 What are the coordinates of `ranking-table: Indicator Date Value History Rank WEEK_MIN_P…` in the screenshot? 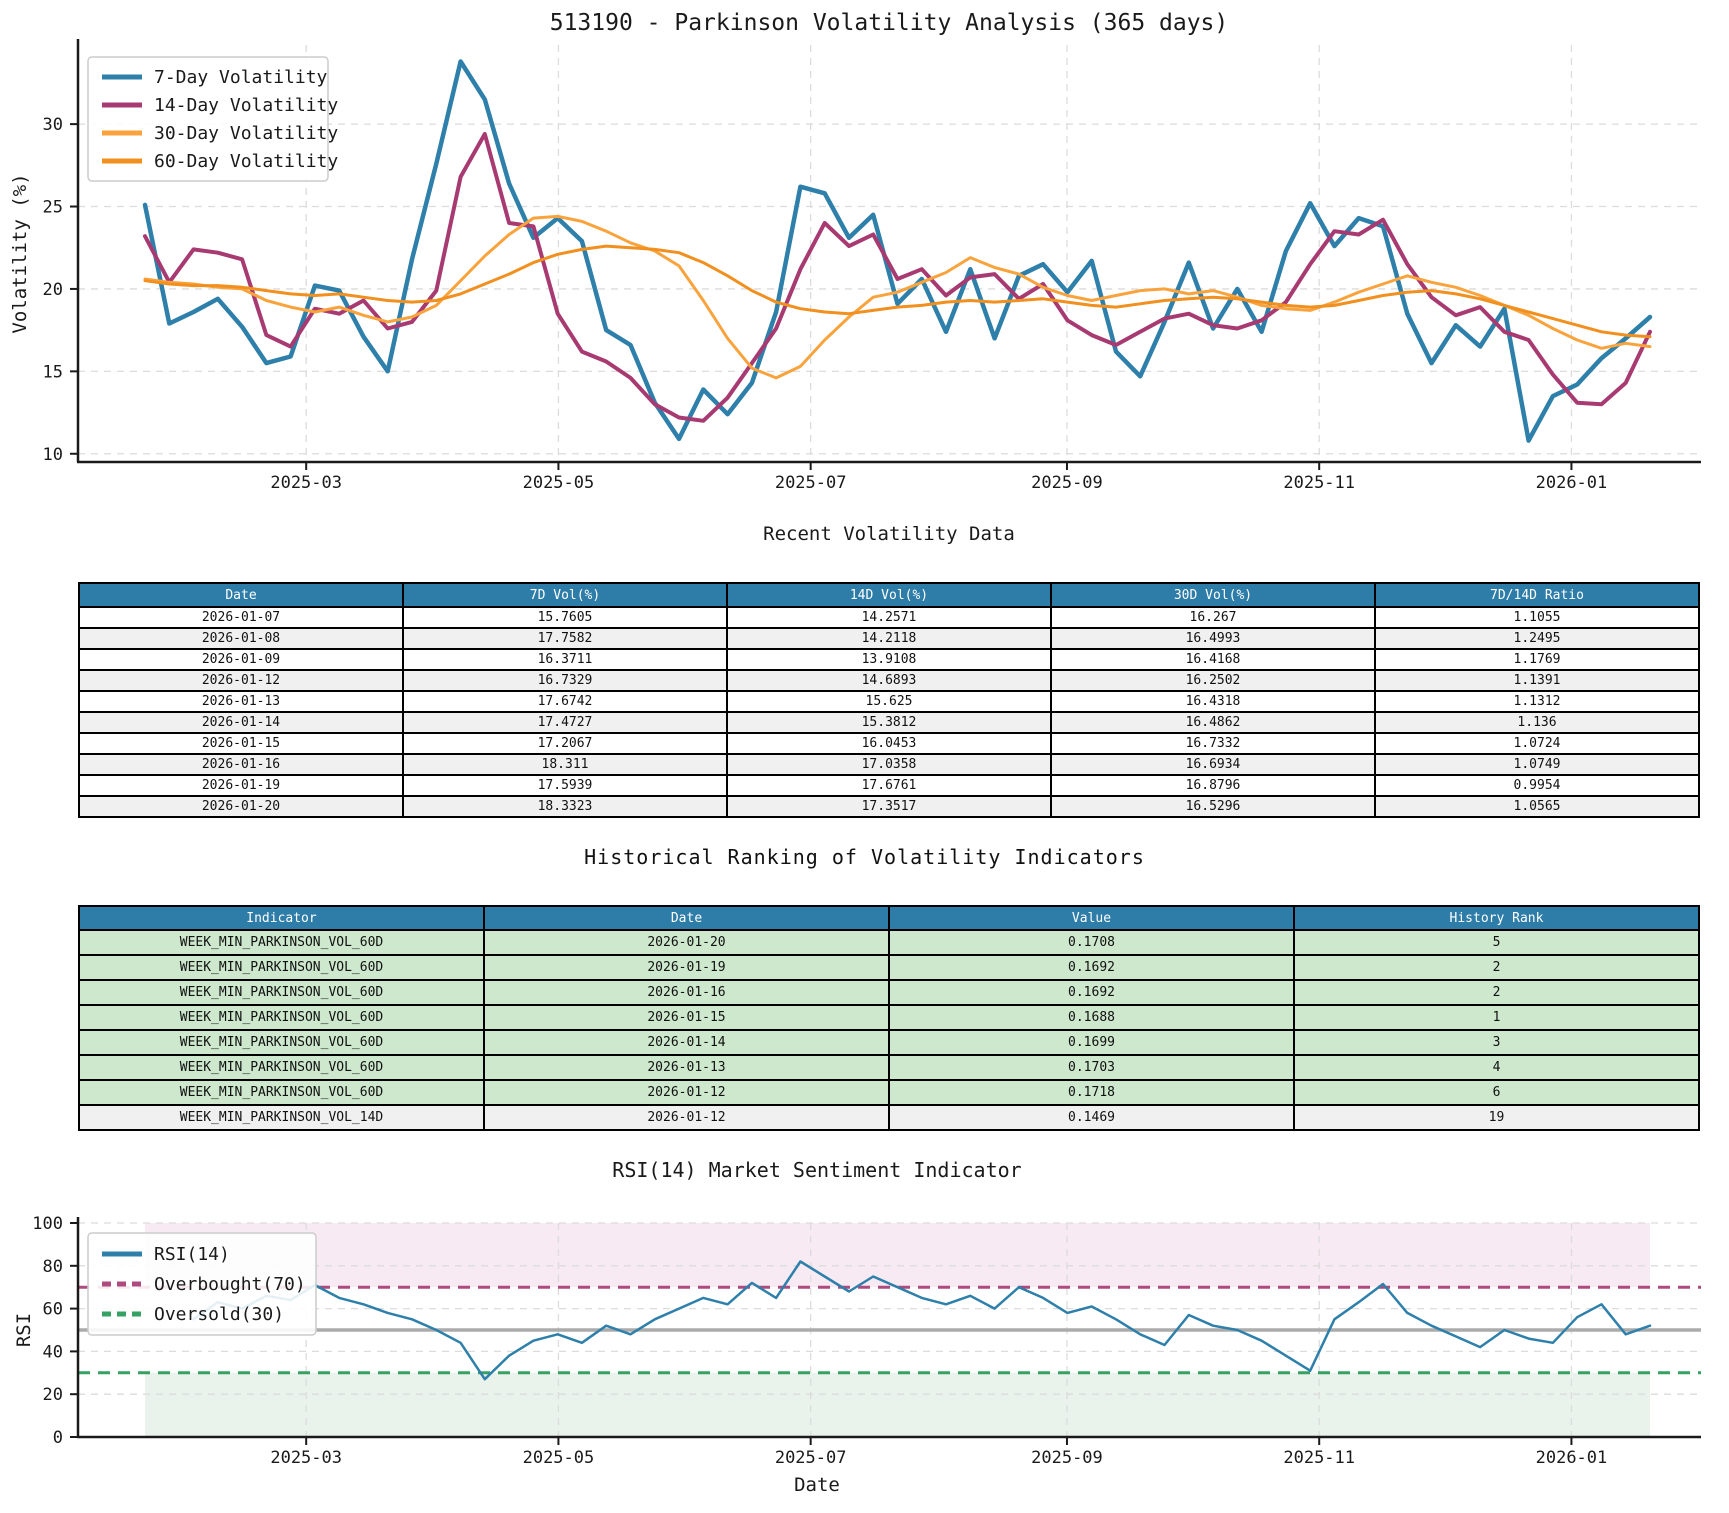 It's located at (889, 1018).